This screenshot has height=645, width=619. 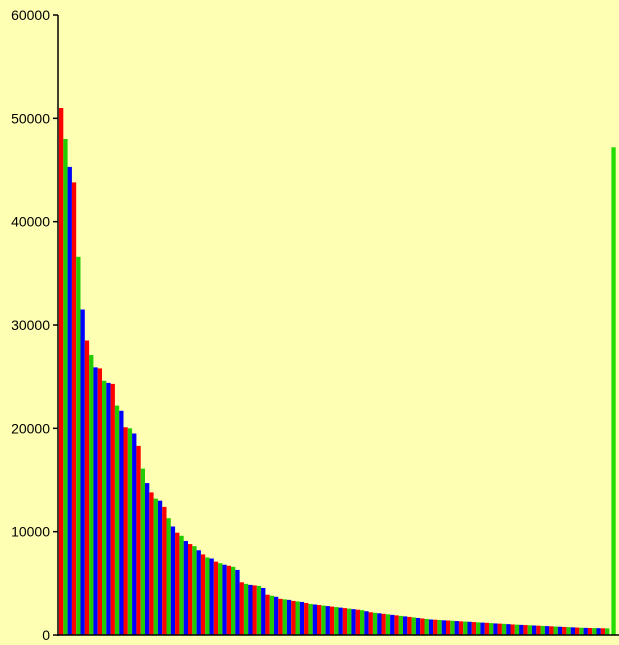 I want to click on y-tick-label-0: 0, so click(x=46, y=635).